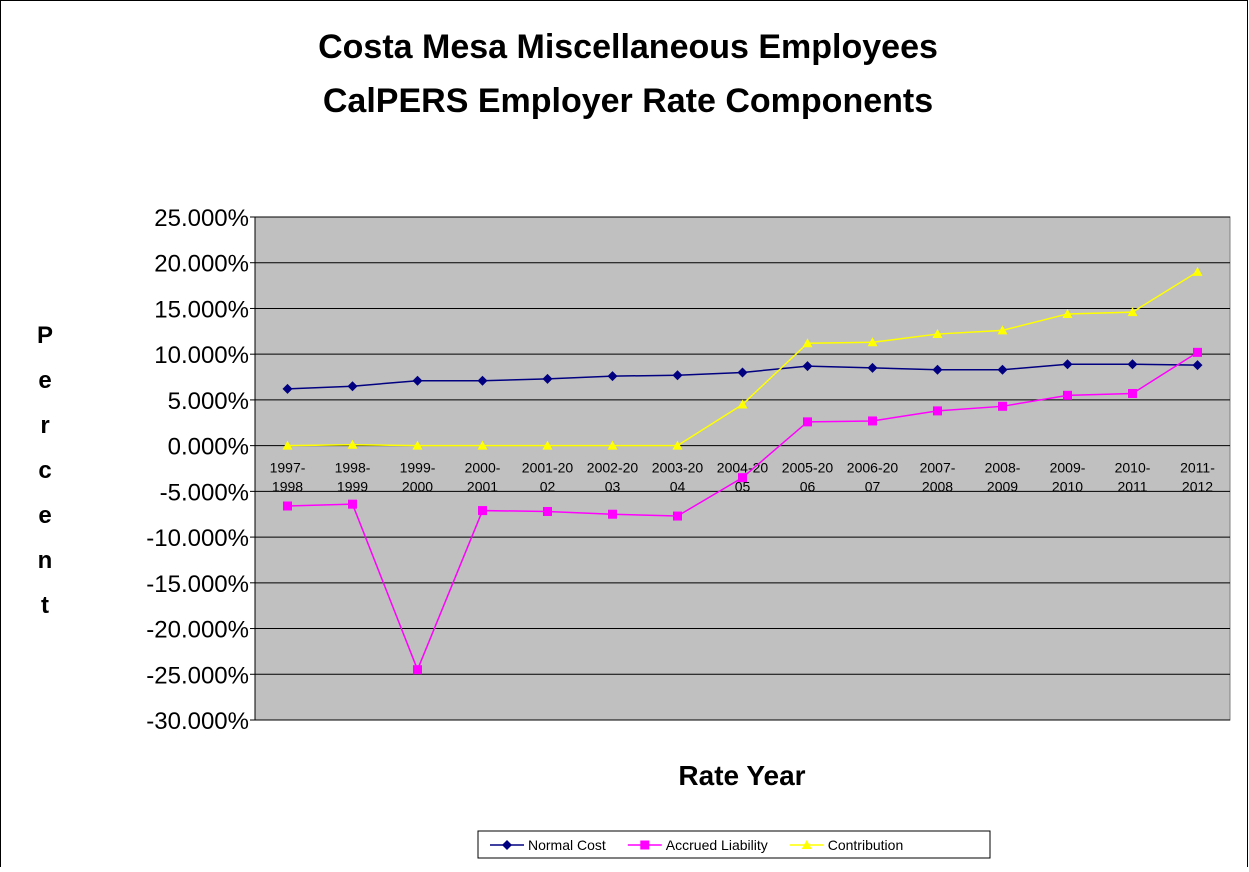 Image resolution: width=1249 pixels, height=872 pixels. Describe the element at coordinates (743, 487) in the screenshot. I see `x-tick-label: 05` at that location.